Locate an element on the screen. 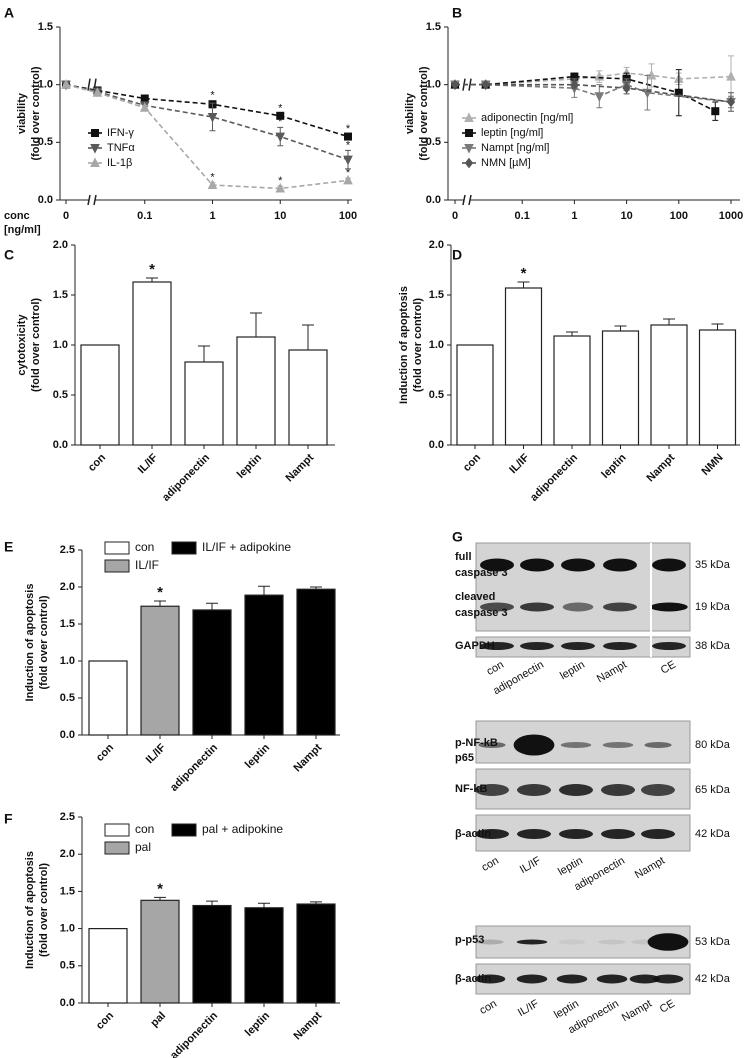  panel-letter: E is located at coordinates (8, 547).